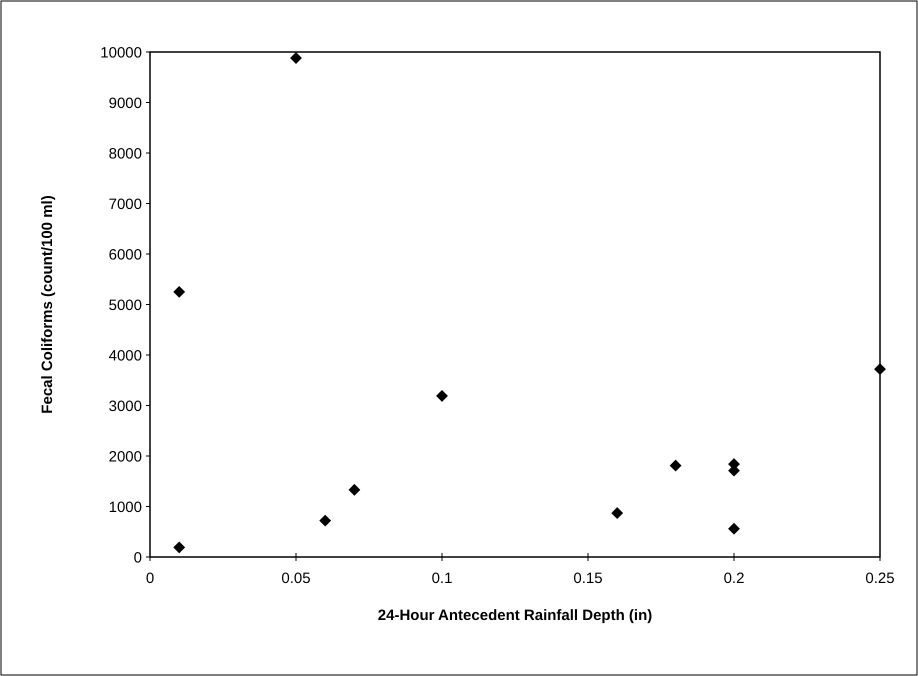  What do you see at coordinates (125, 457) in the screenshot?
I see `y-tick-label: 2000` at bounding box center [125, 457].